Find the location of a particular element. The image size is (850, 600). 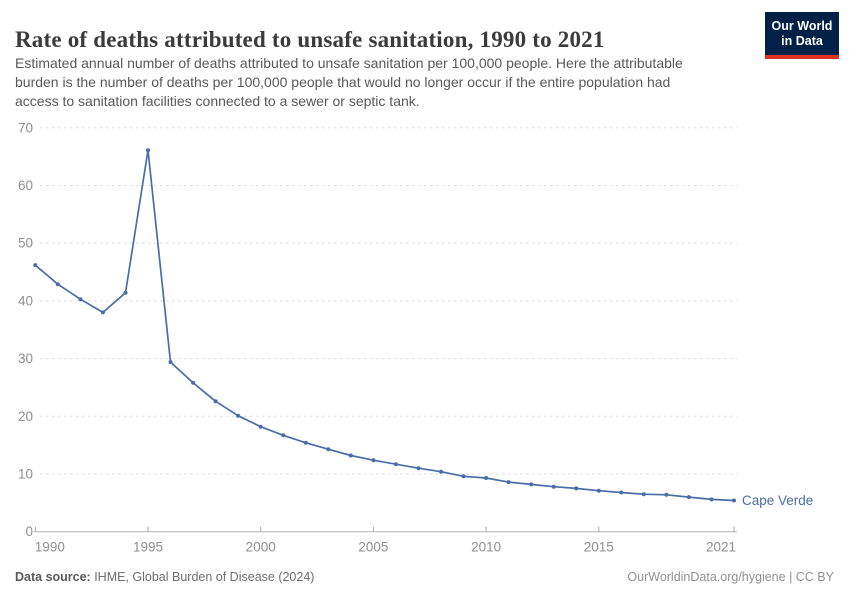

owid-logo-line2: in Data is located at coordinates (802, 41).